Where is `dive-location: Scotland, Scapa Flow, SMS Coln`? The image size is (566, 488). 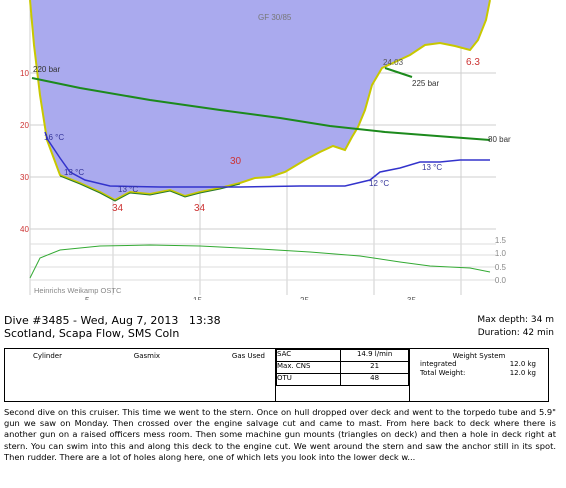
dive-location: Scotland, Scapa Flow, SMS Coln is located at coordinates (92, 333).